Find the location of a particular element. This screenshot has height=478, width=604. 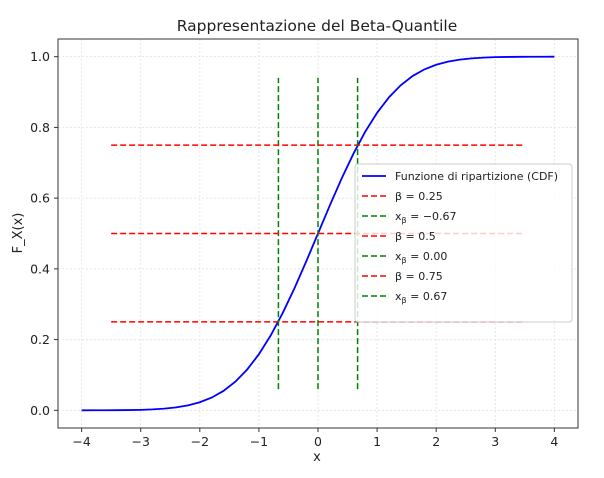

y-tick-label: 0.0 is located at coordinates (40, 410).